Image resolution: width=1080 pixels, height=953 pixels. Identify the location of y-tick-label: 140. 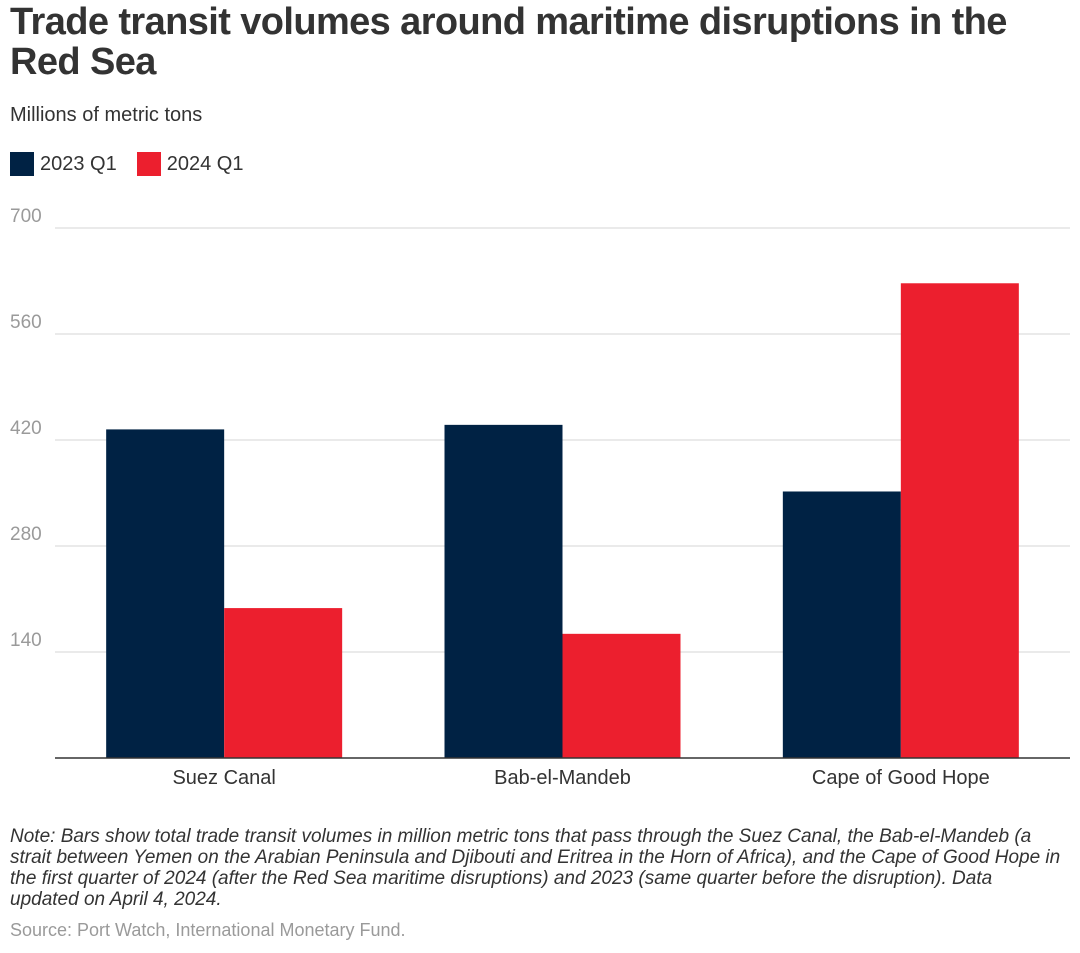
(26, 640).